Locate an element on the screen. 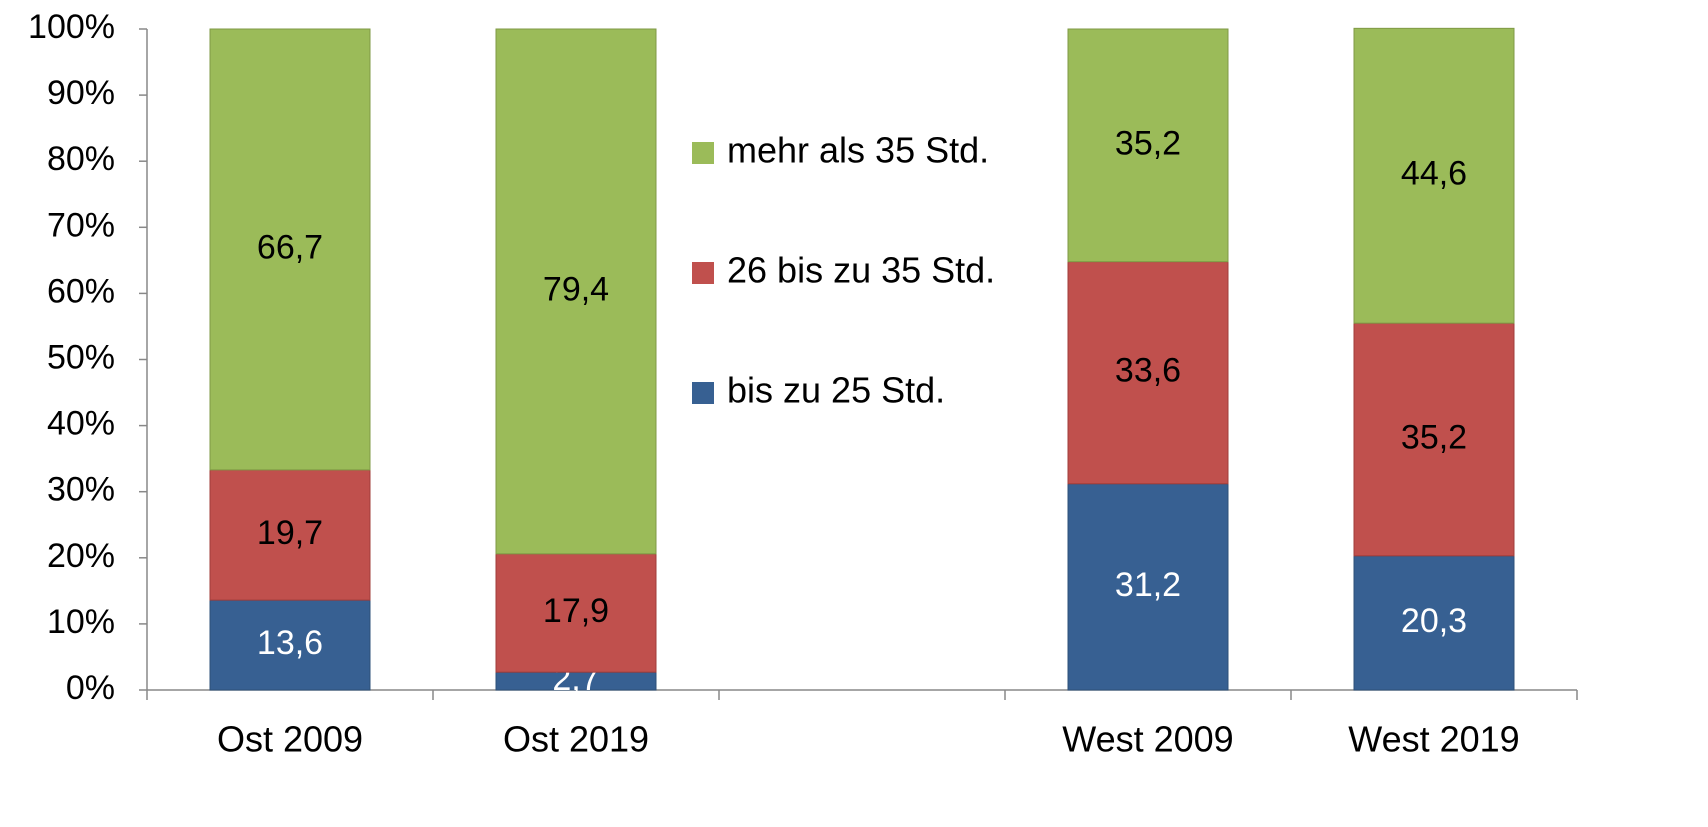 The image size is (1708, 827). x-tick-label: Ost 2009 is located at coordinates (290, 739).